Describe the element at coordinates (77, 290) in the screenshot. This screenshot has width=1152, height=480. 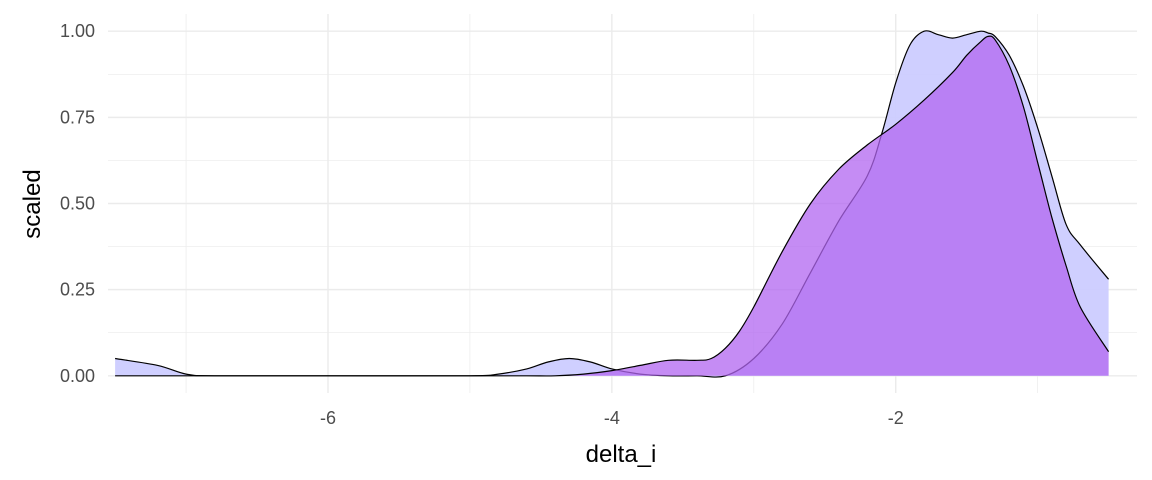
I see `y-tick-label: 0.25` at that location.